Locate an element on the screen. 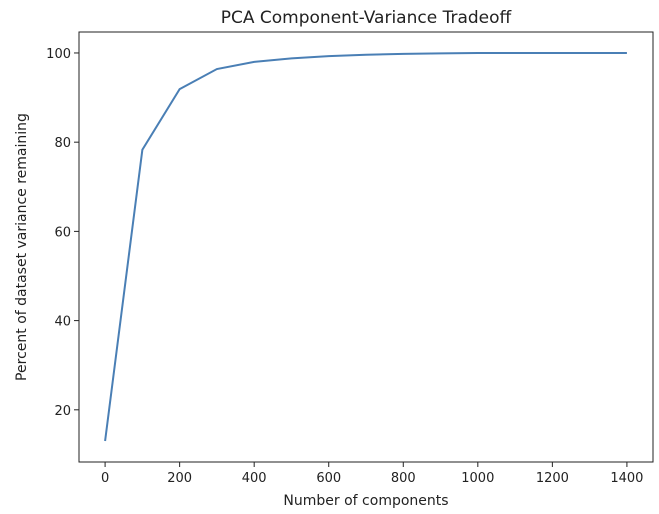 The image size is (659, 514). y-axis-label: Percent of dataset variance remaining is located at coordinates (22, 247).